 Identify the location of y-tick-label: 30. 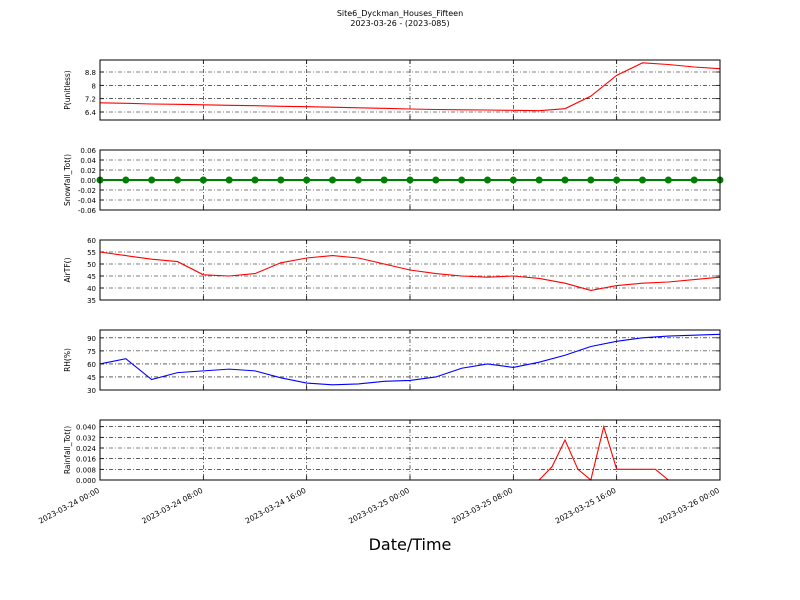
(91, 391).